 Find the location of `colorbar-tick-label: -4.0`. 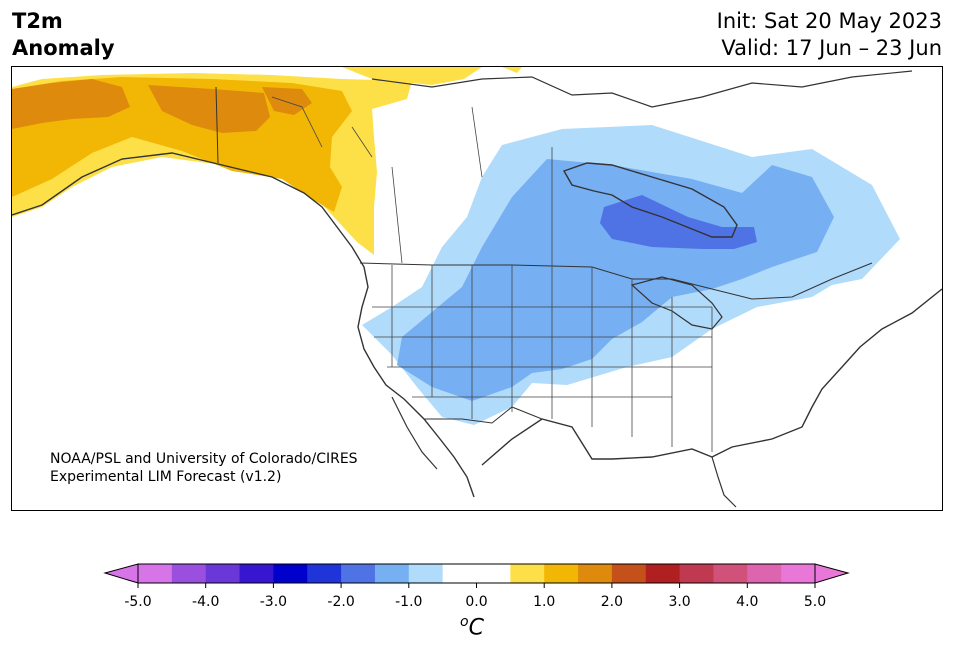

colorbar-tick-label: -4.0 is located at coordinates (205, 602).